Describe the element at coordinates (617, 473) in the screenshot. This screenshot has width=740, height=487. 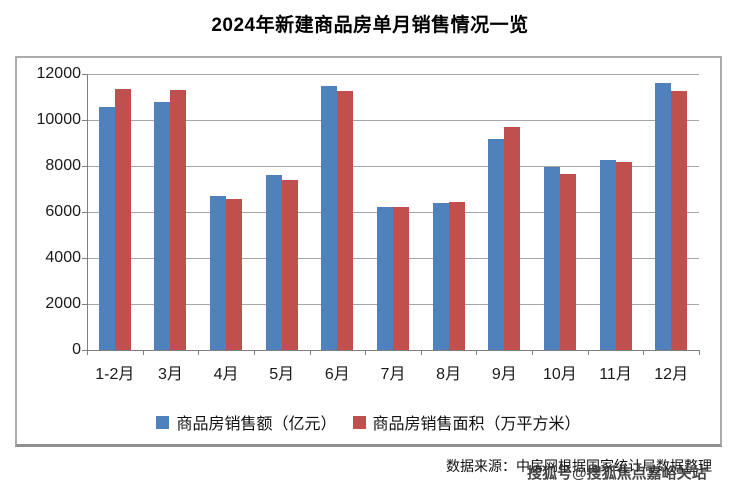
I see `watermark: 搜狐号@搜狐焦点嘉峪关站` at that location.